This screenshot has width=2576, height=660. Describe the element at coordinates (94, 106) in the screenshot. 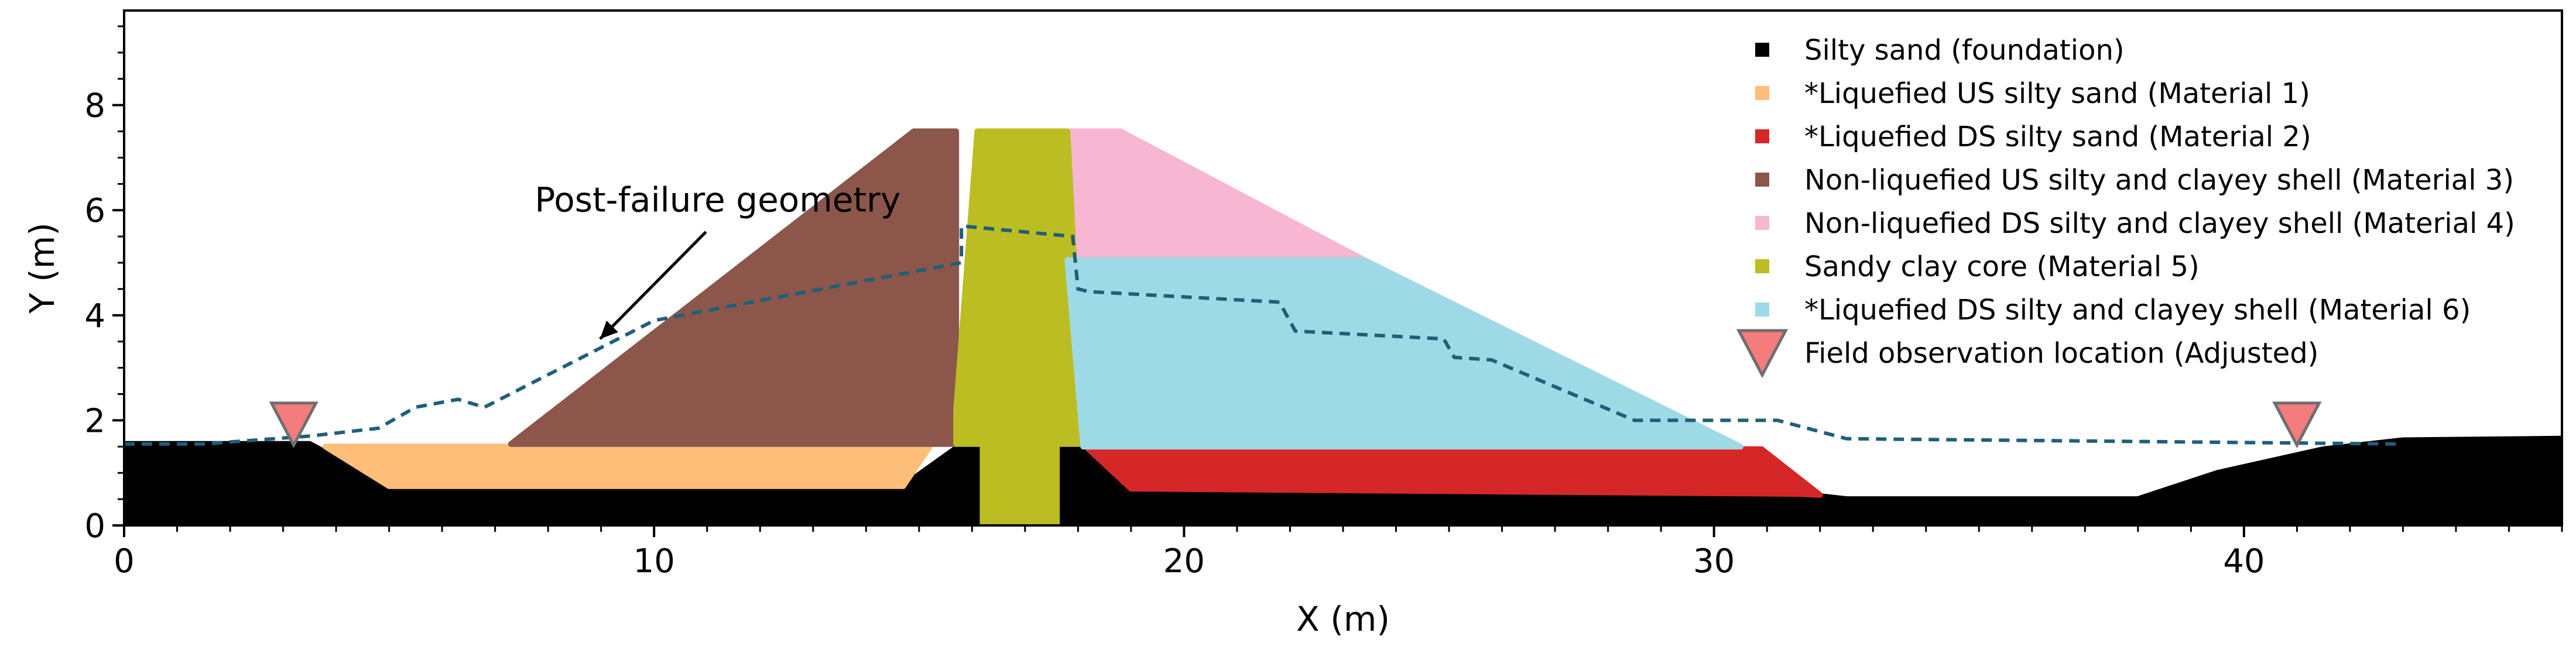

I see `y-tick-label: 8` at that location.